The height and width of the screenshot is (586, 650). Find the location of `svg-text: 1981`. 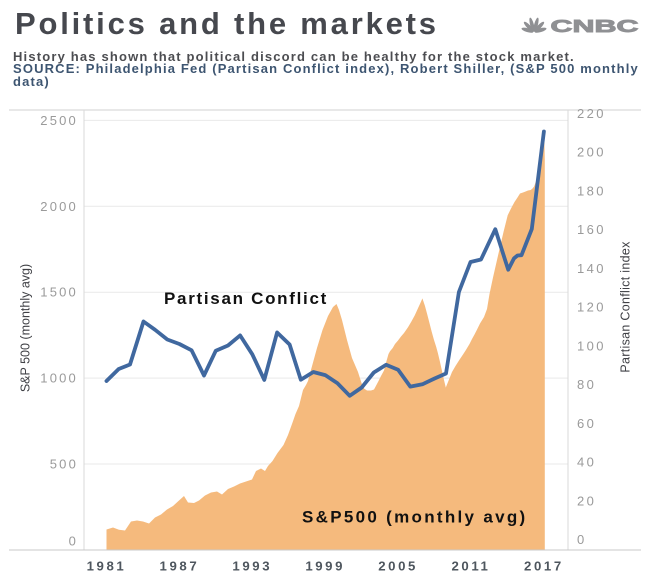

svg-text: 1981 is located at coordinates (107, 566).